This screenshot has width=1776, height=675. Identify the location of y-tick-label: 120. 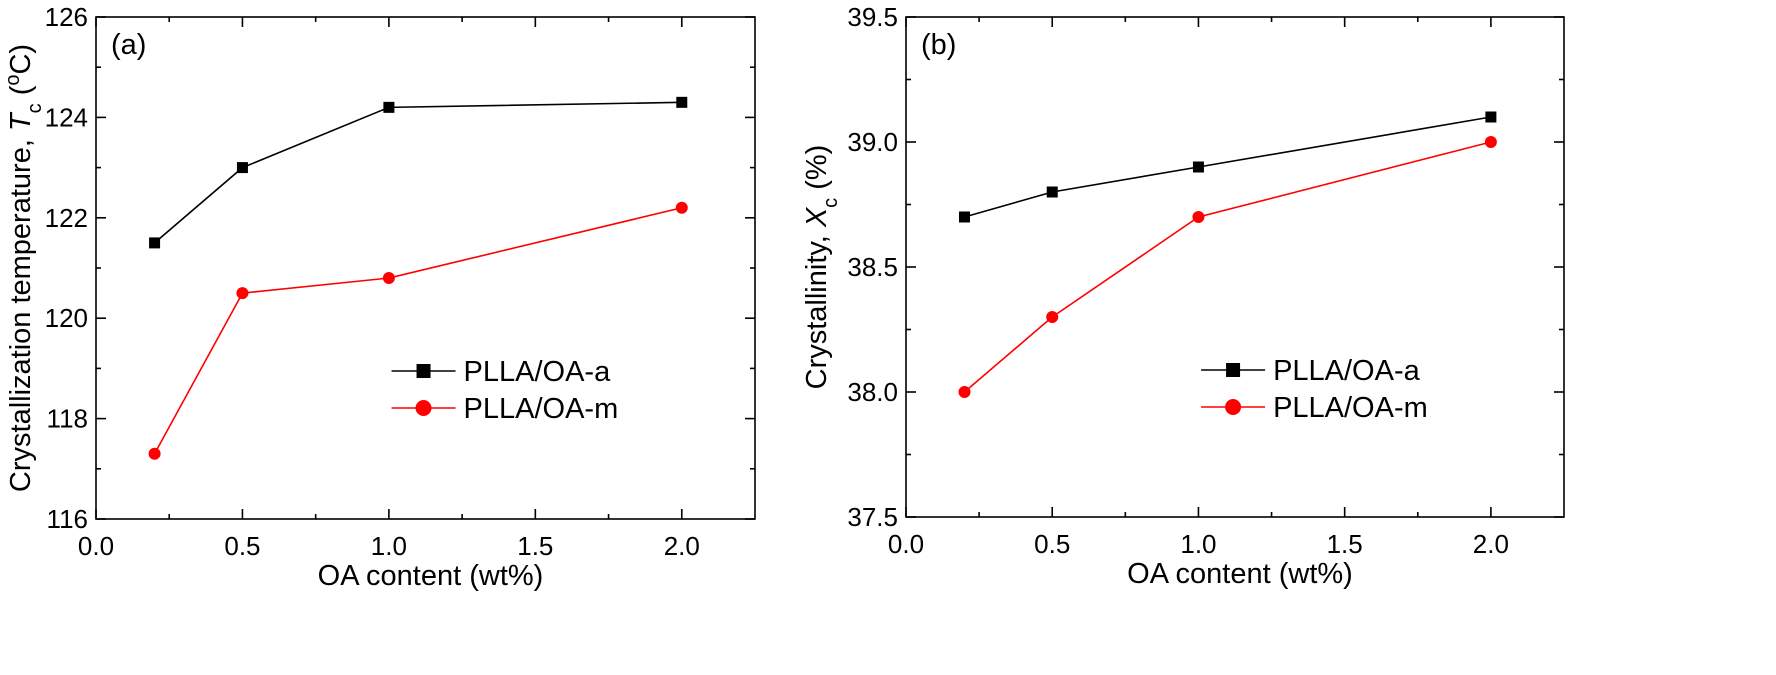
(66, 318).